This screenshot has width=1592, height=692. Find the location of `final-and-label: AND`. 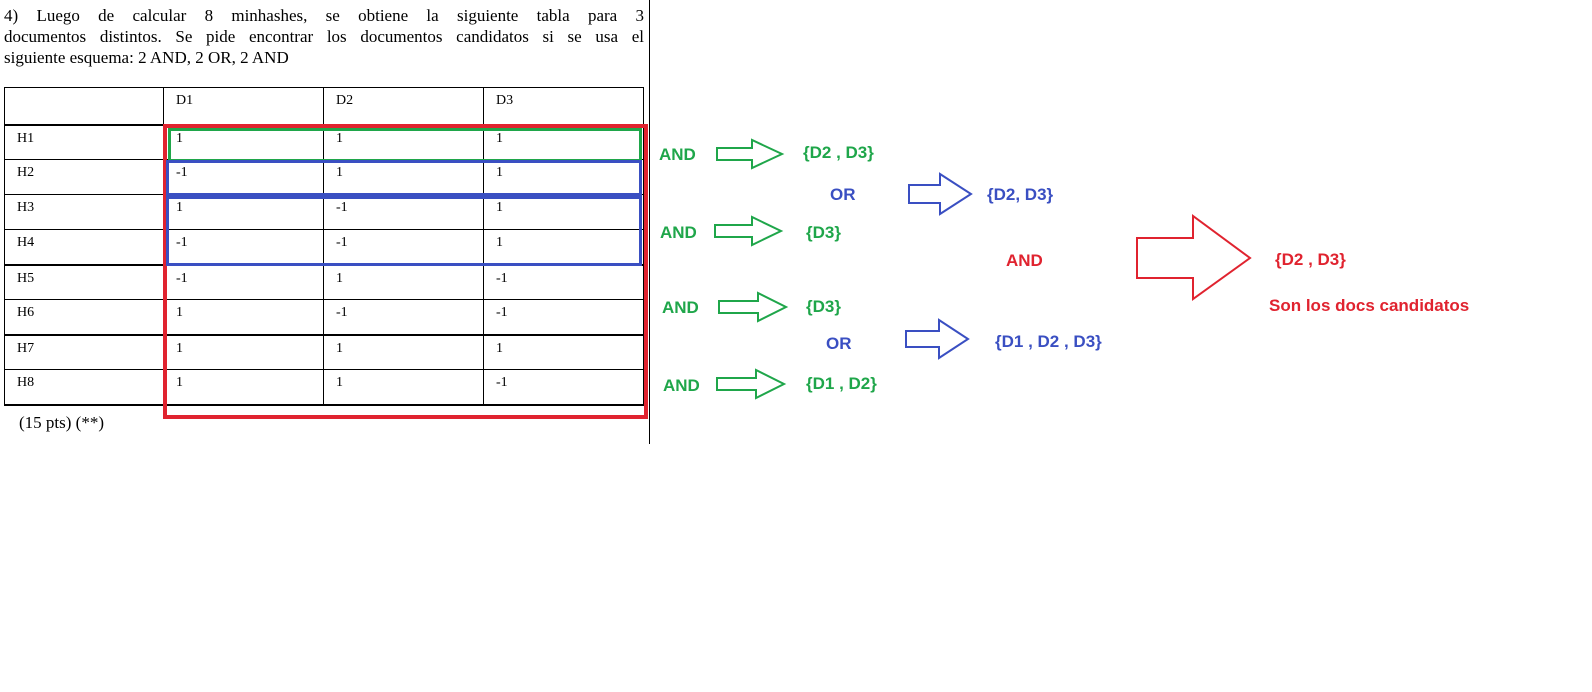

final-and-label: AND is located at coordinates (1024, 260).